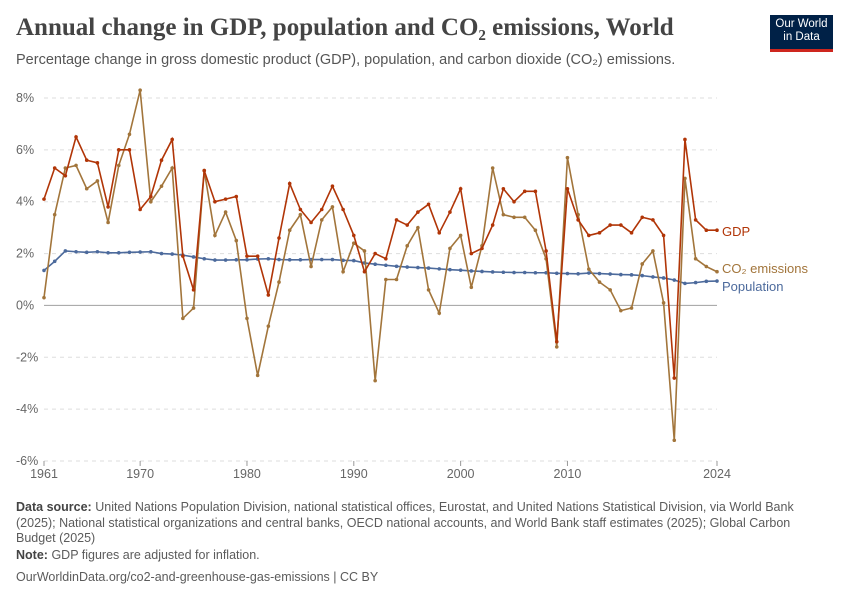  Describe the element at coordinates (54, 507) in the screenshot. I see `source-label: Data source:` at that location.